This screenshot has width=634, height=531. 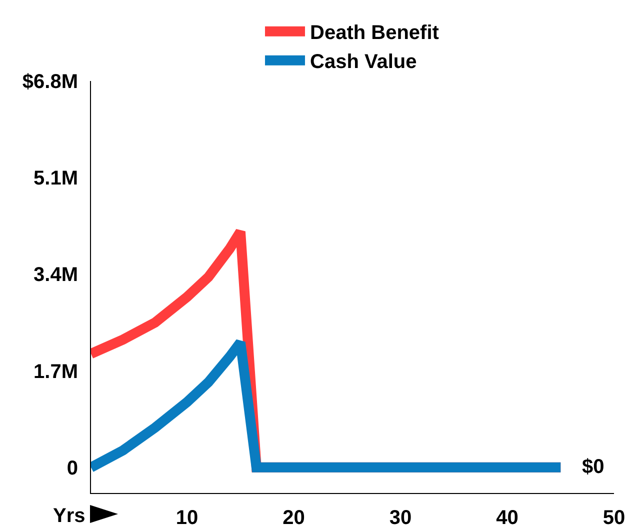 What do you see at coordinates (293, 518) in the screenshot?
I see `x-tick-label: 20` at bounding box center [293, 518].